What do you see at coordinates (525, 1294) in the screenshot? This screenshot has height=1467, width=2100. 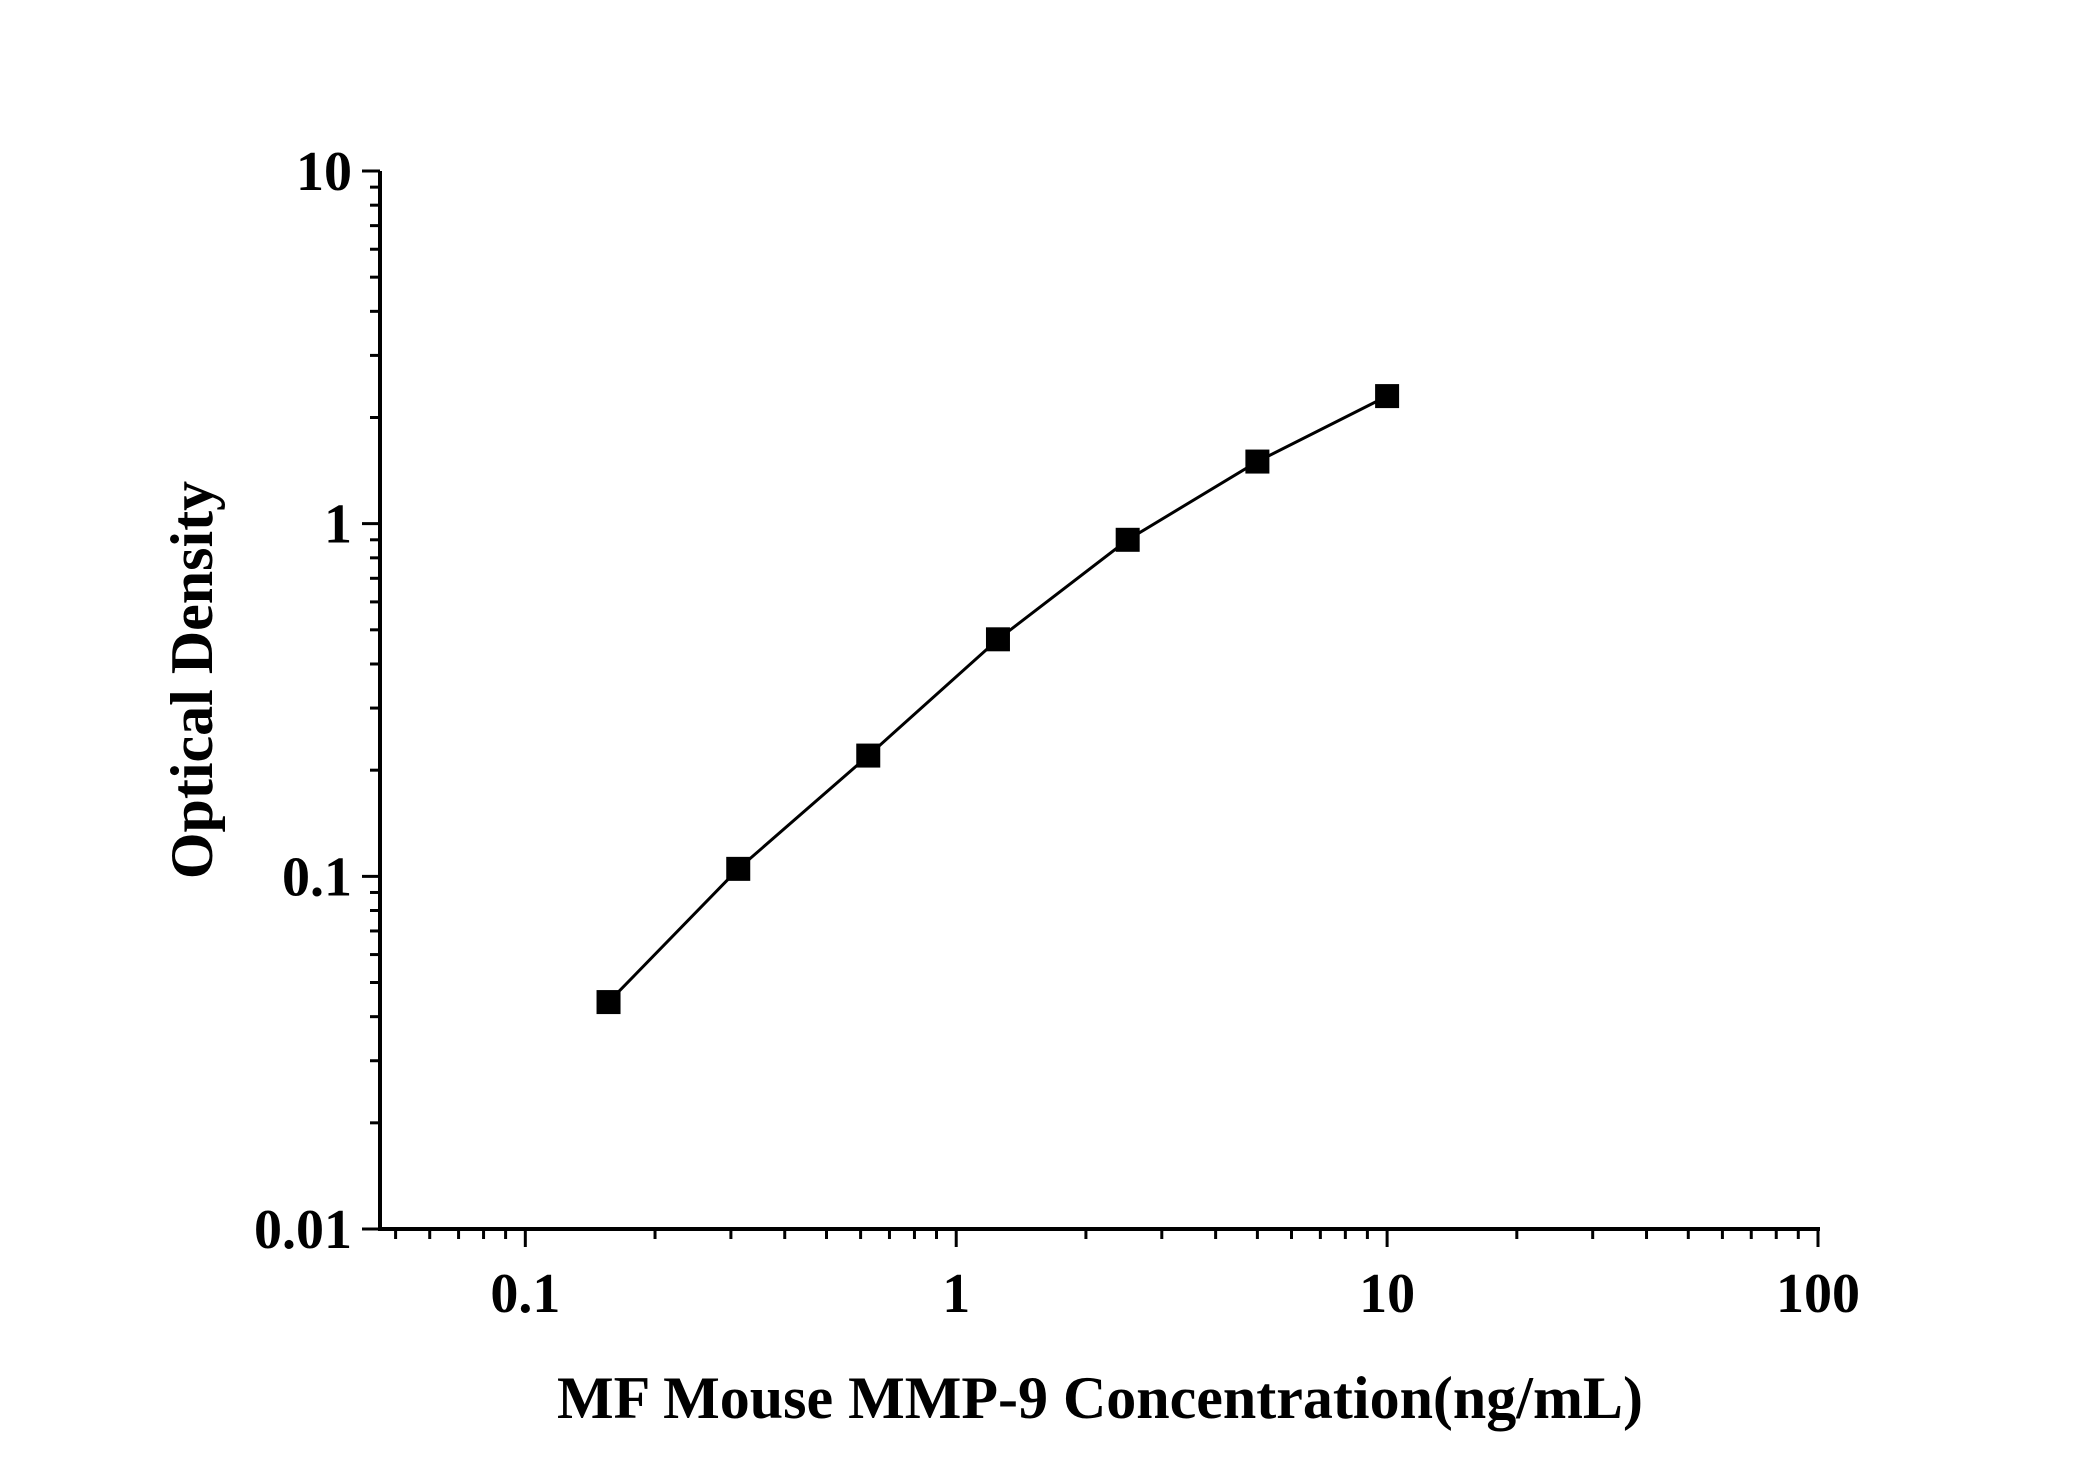 I see `x-tick-label: 0.1` at bounding box center [525, 1294].